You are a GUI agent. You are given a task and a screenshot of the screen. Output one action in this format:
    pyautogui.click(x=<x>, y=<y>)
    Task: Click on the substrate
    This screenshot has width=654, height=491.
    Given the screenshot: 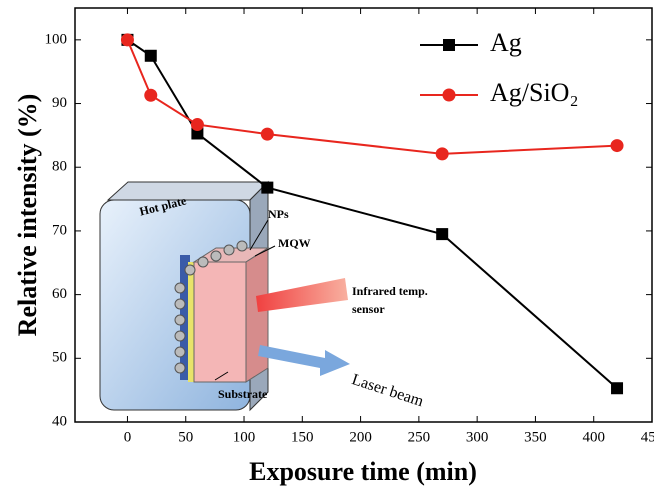 What is the action you would take?
    pyautogui.click(x=220, y=322)
    